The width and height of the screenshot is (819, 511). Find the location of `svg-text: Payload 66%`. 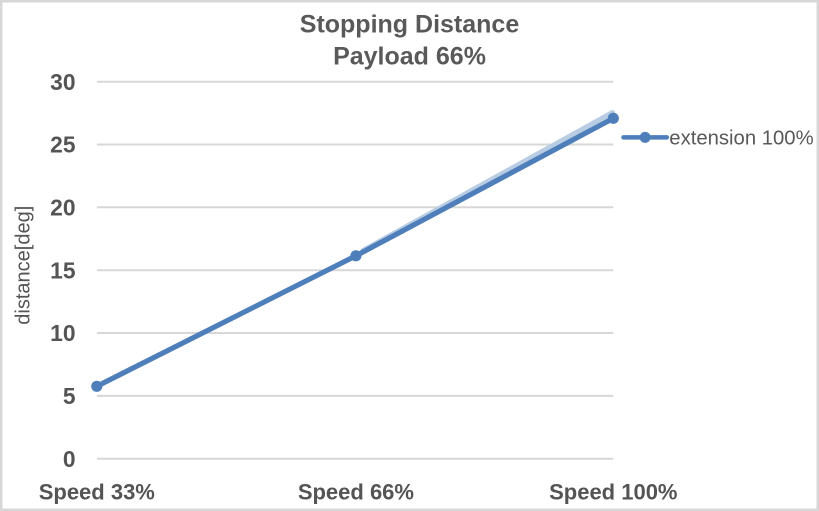

svg-text: Payload 66% is located at coordinates (409, 56).